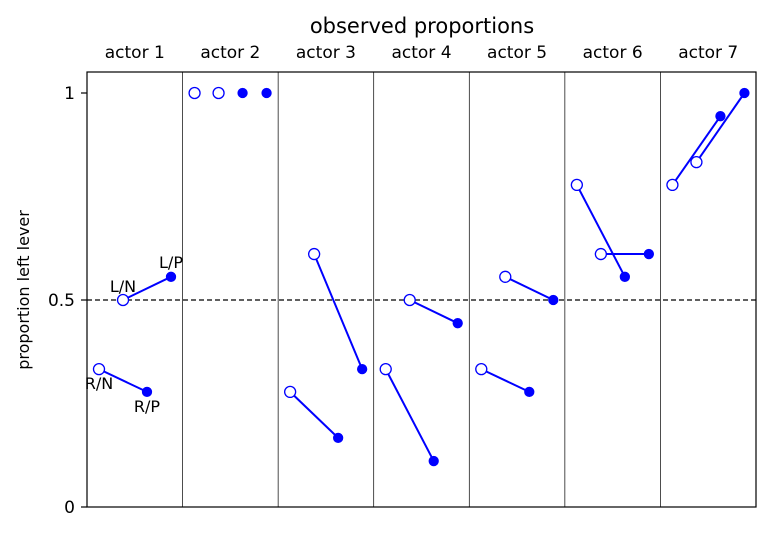 This screenshot has width=771, height=533. What do you see at coordinates (230, 53) in the screenshot?
I see `actor-label: actor 2` at bounding box center [230, 53].